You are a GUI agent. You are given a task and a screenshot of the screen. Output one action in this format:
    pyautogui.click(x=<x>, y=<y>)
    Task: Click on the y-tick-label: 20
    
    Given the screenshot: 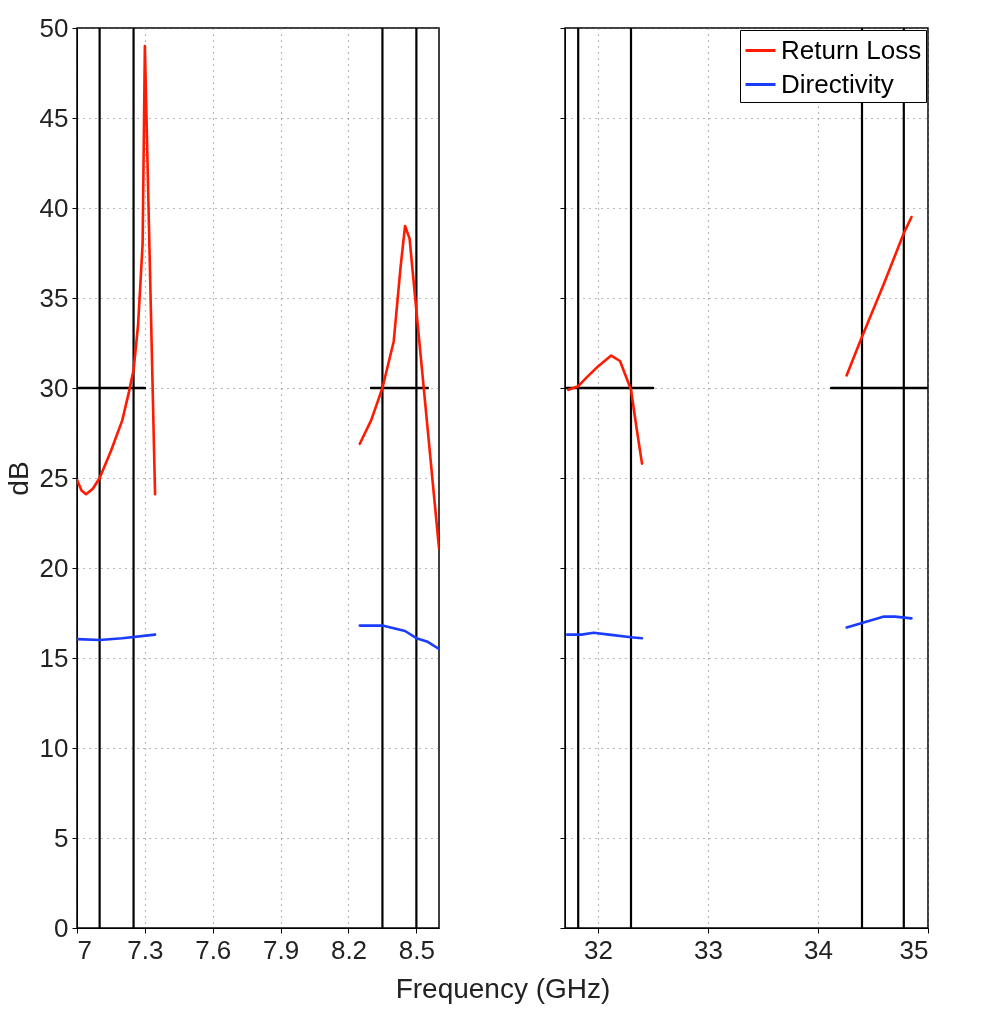 What is the action you would take?
    pyautogui.click(x=54, y=567)
    